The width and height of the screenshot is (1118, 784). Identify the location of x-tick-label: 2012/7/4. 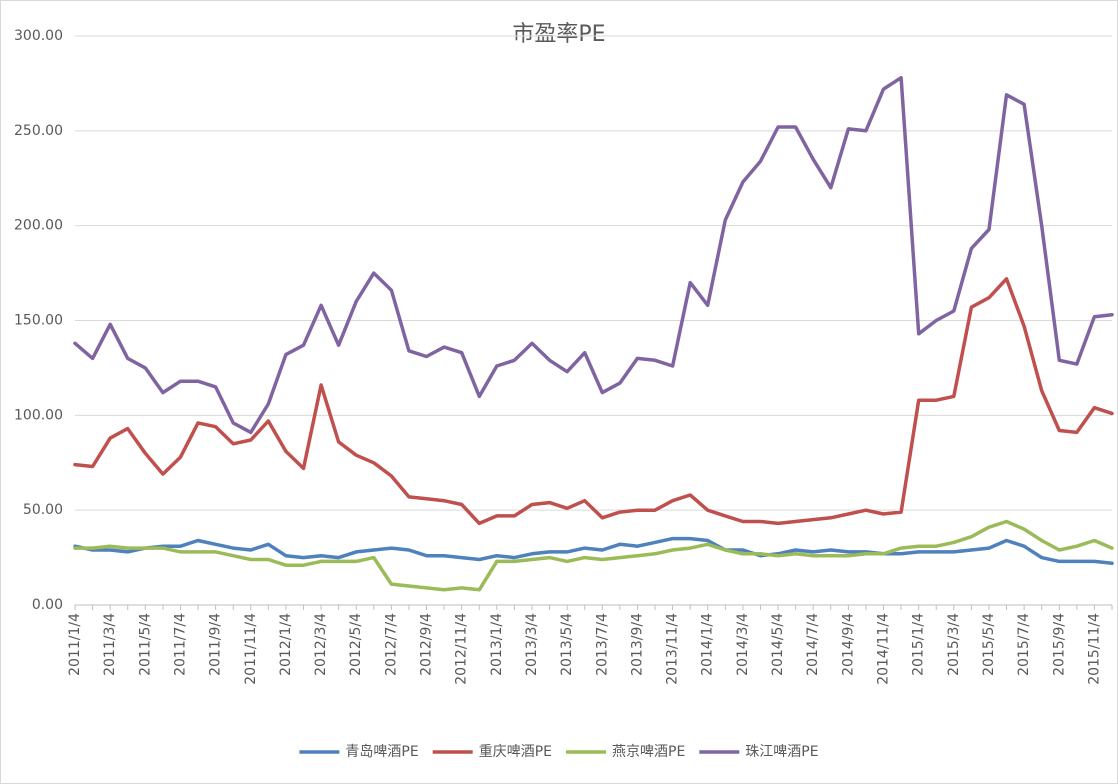
(391, 644).